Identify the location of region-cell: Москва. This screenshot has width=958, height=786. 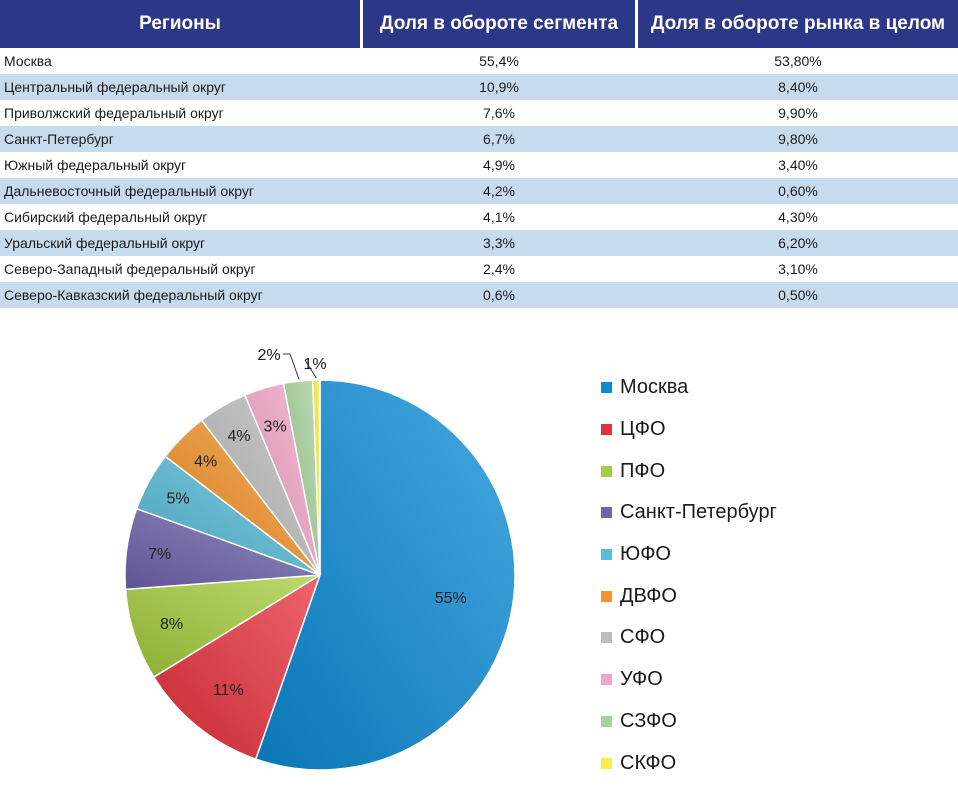
(28, 61).